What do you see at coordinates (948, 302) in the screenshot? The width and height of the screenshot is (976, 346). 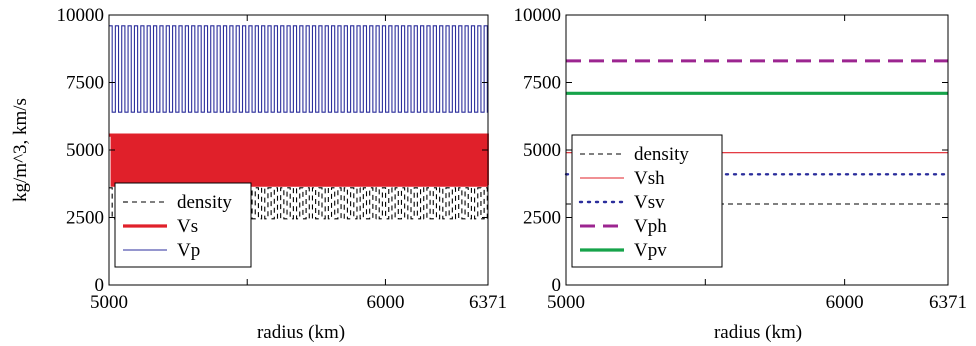 I see `right-x-tick-label: 6371` at bounding box center [948, 302].